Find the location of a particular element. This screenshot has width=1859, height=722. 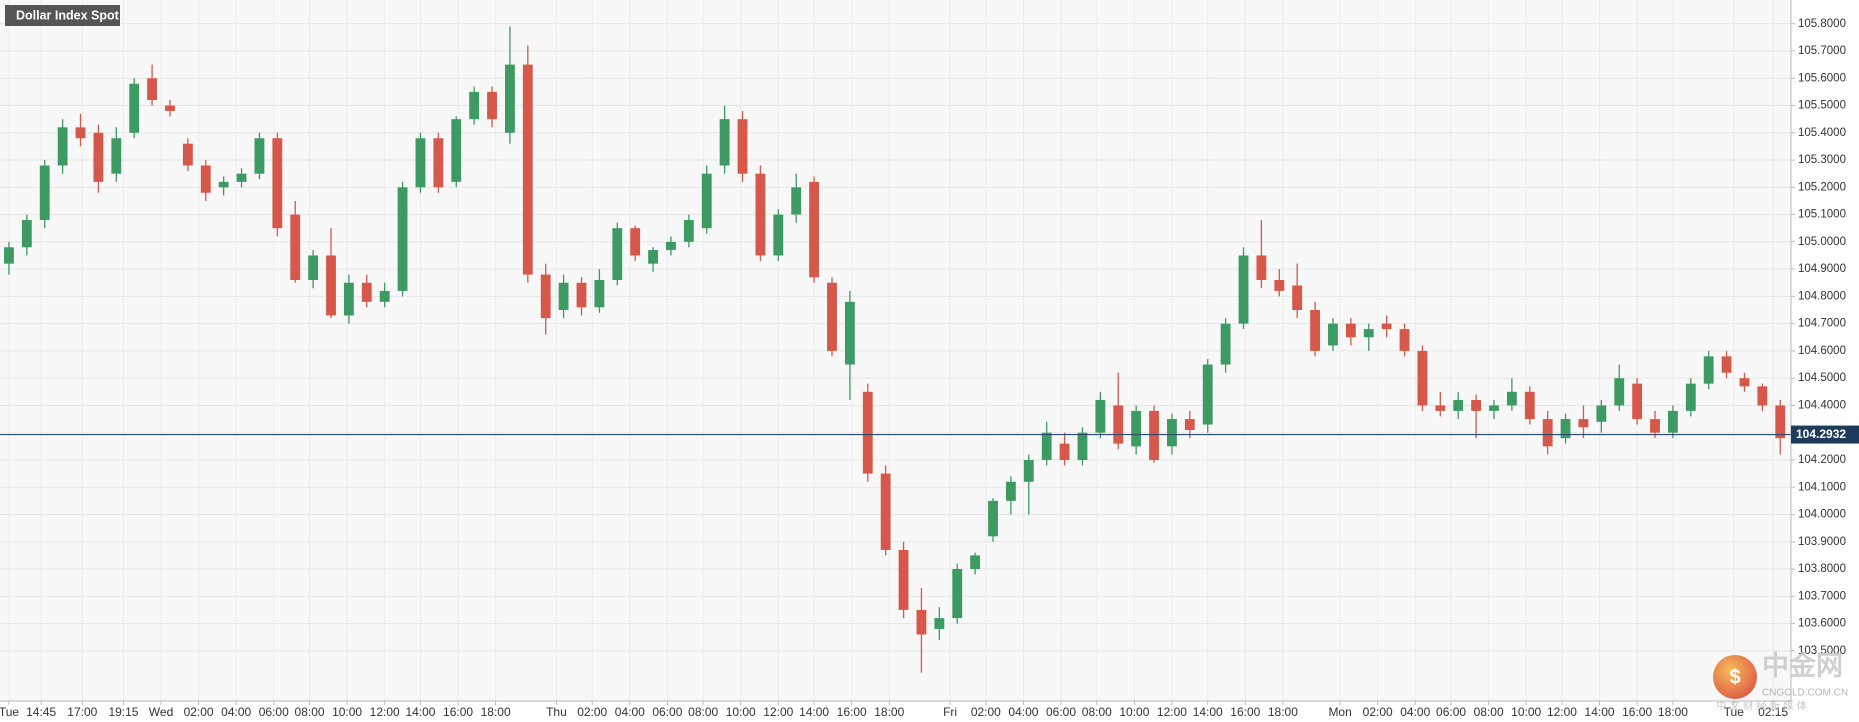

y-tick-label: 104.6000 is located at coordinates (1822, 351).